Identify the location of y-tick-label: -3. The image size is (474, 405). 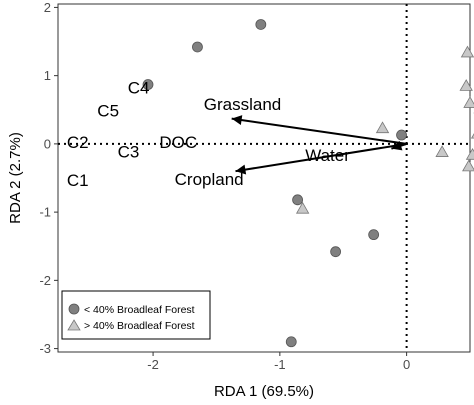
(45, 348).